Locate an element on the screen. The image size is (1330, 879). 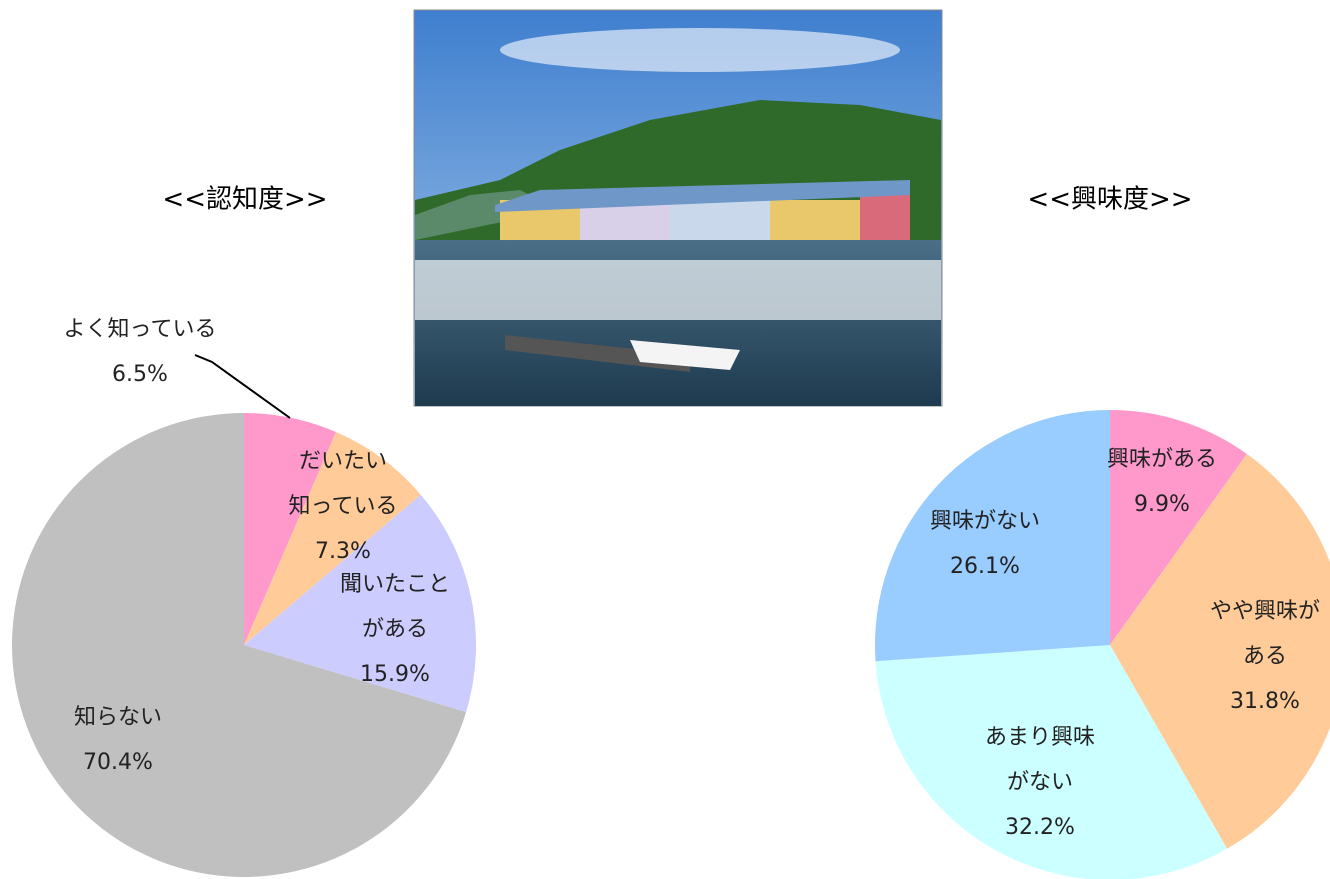
value-label: 9.9% is located at coordinates (1162, 504).